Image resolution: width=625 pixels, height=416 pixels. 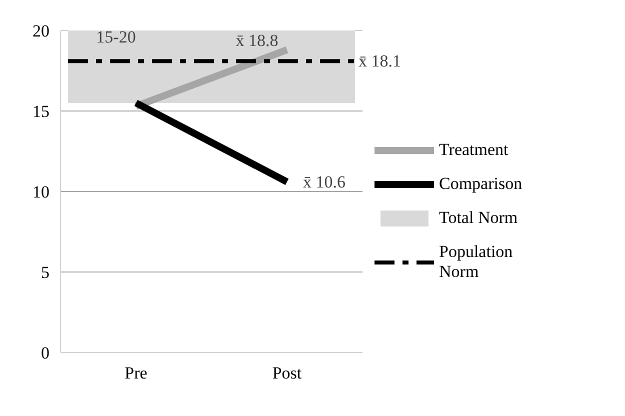 What do you see at coordinates (480, 184) in the screenshot?
I see `legend-label: Comparison` at bounding box center [480, 184].